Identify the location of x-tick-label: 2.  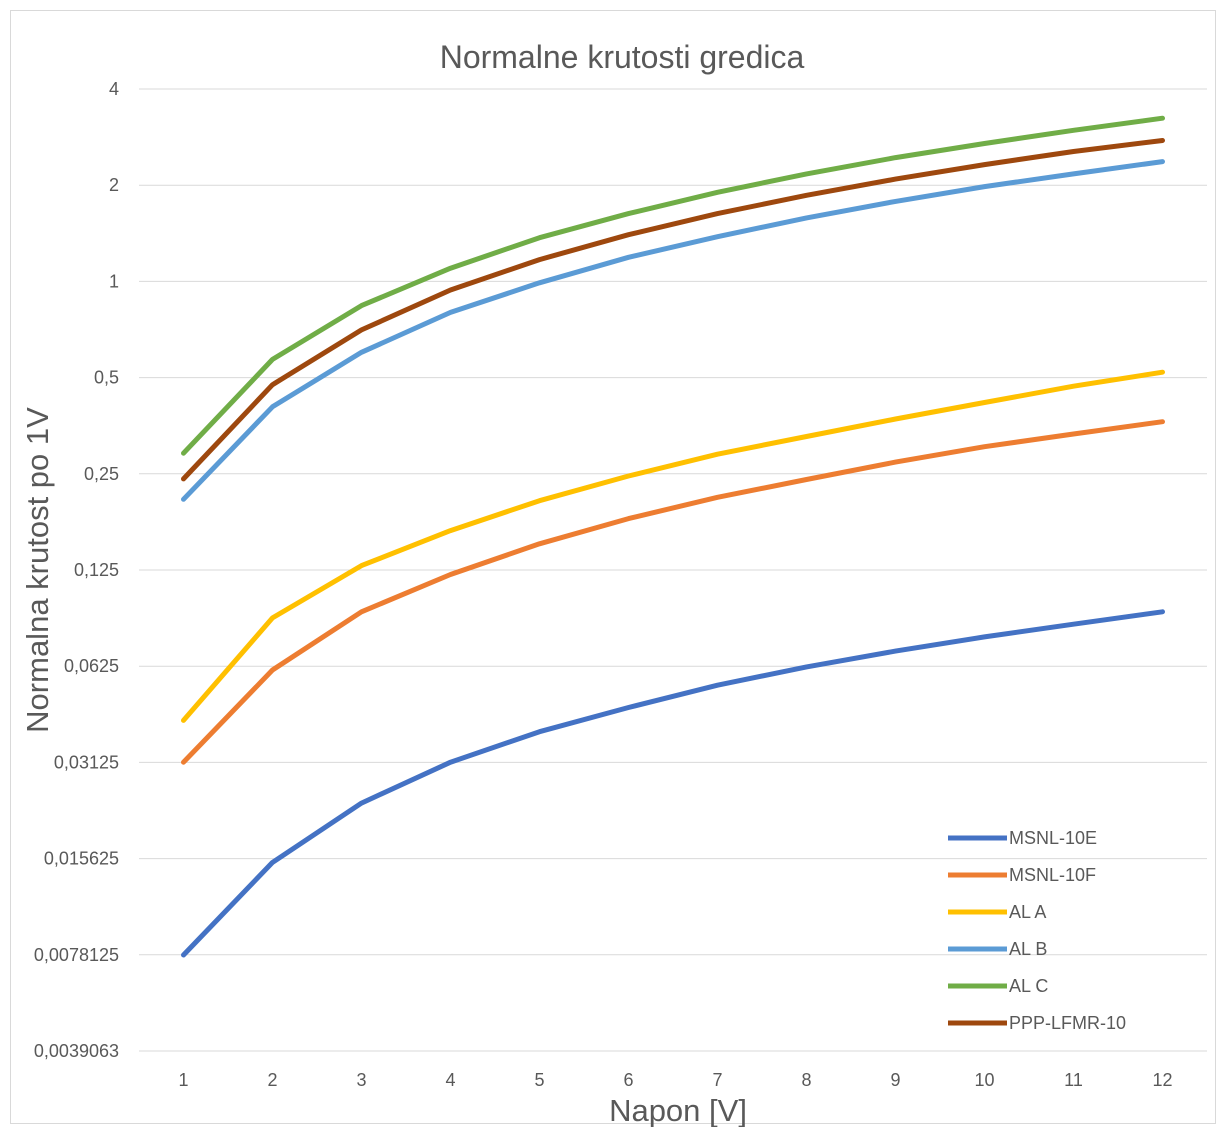
(272, 1080).